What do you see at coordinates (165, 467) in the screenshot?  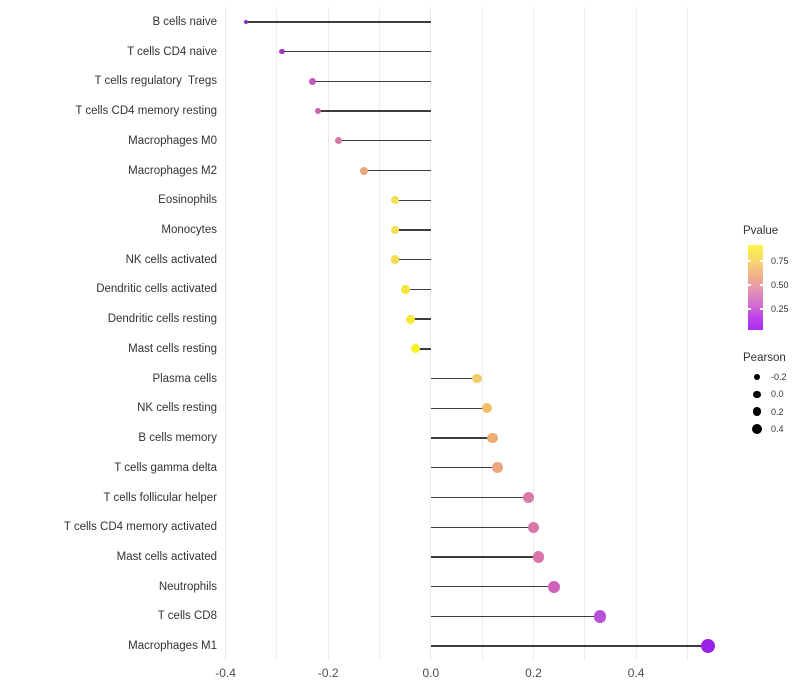 I see `category-label: T cells gamma delta` at bounding box center [165, 467].